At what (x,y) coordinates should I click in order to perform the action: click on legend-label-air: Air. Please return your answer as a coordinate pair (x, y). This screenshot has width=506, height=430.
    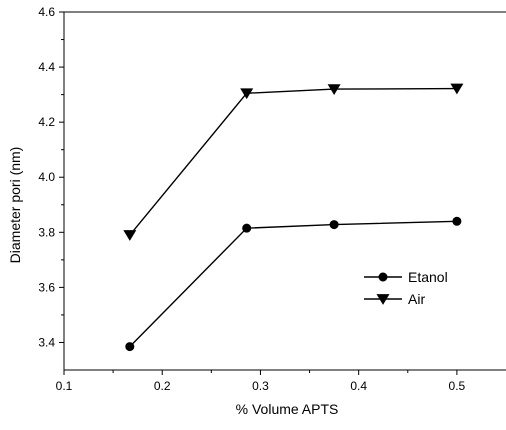
    Looking at the image, I should click on (416, 299).